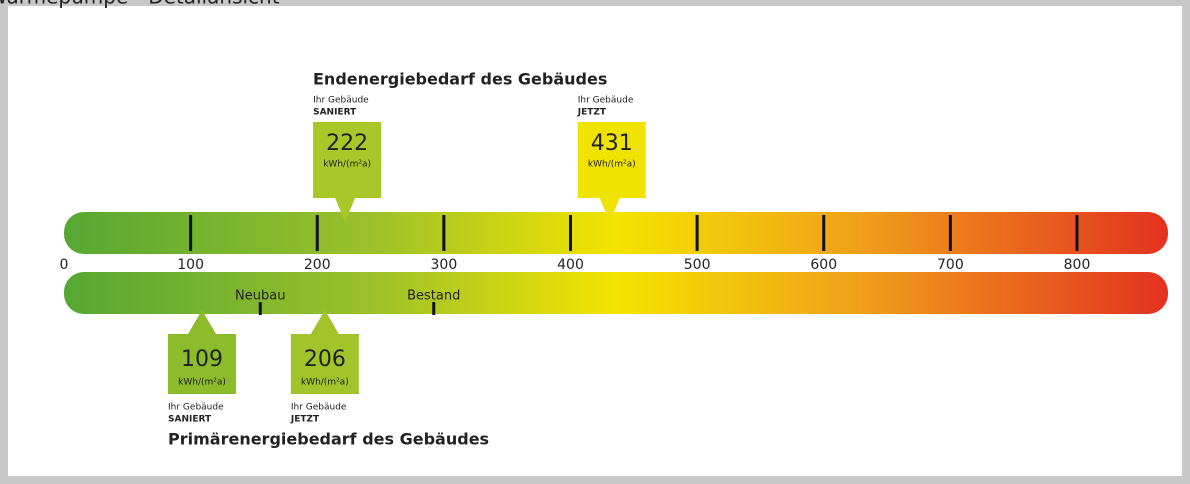  Describe the element at coordinates (140, 4) in the screenshot. I see `page-title: Wärmepumpe - Detailansicht` at that location.